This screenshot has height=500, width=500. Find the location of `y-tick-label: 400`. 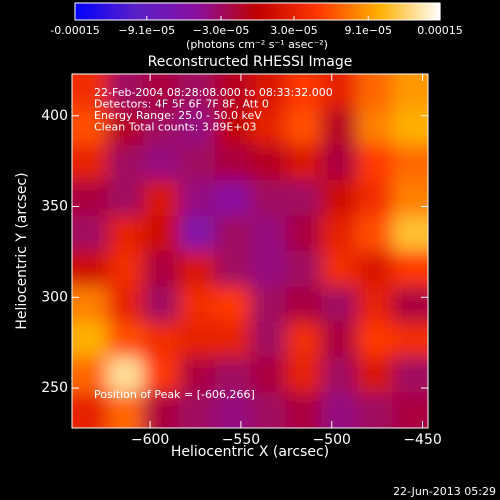

y-tick-label: 400 is located at coordinates (54, 116).